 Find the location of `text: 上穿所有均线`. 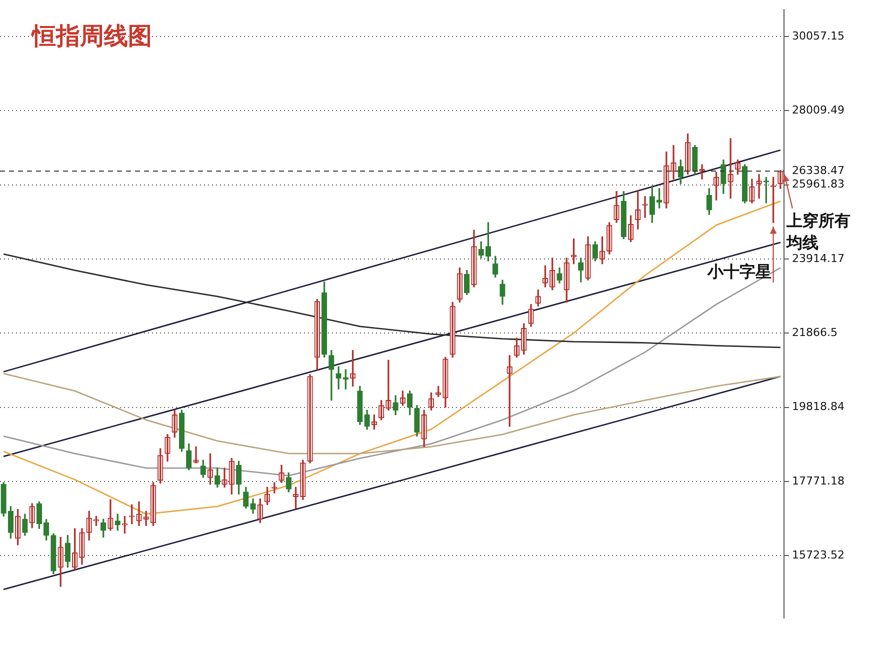

text: 上穿所有均线 is located at coordinates (820, 232).